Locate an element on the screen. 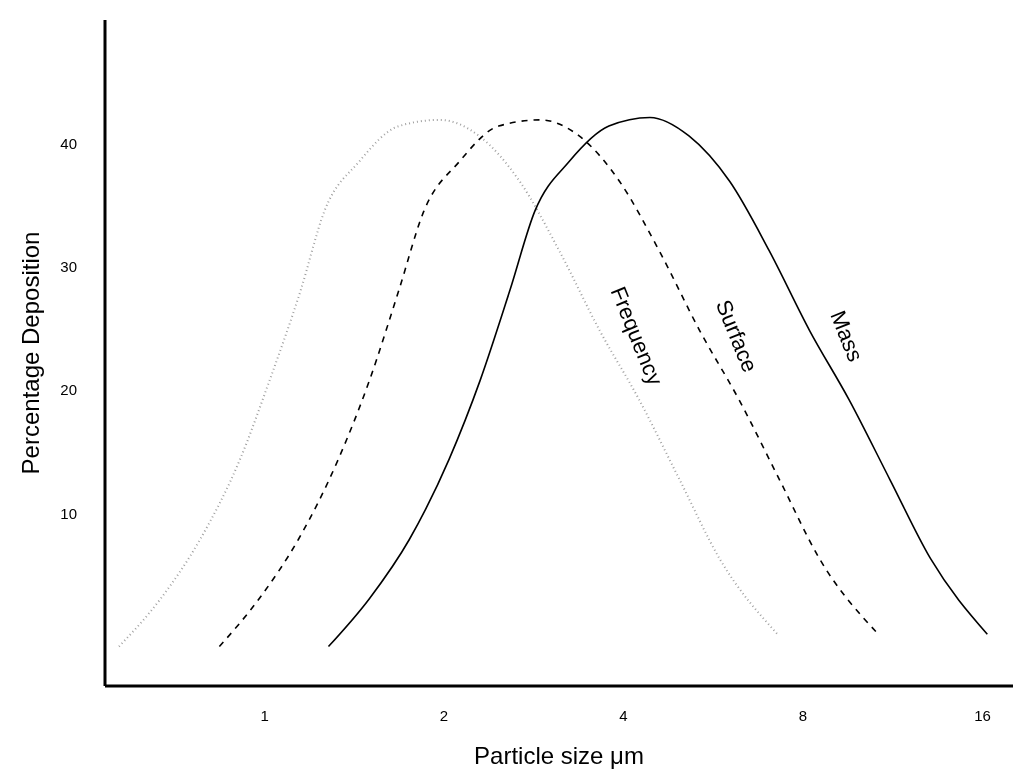  x-tick-label: 1 is located at coordinates (264, 715).